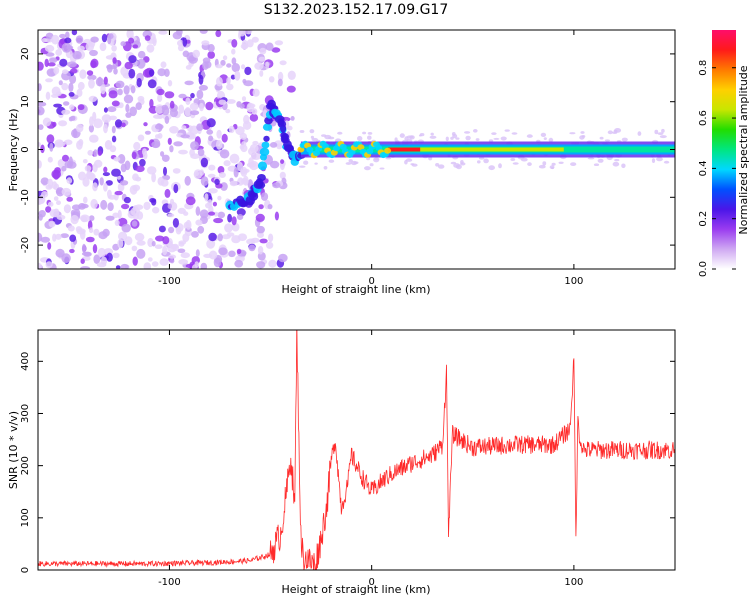 The width and height of the screenshot is (750, 600). What do you see at coordinates (717, 168) in the screenshot?
I see `colorbar-ticks: 0.0 0.2 0.4 0.6 0.8` at bounding box center [717, 168].